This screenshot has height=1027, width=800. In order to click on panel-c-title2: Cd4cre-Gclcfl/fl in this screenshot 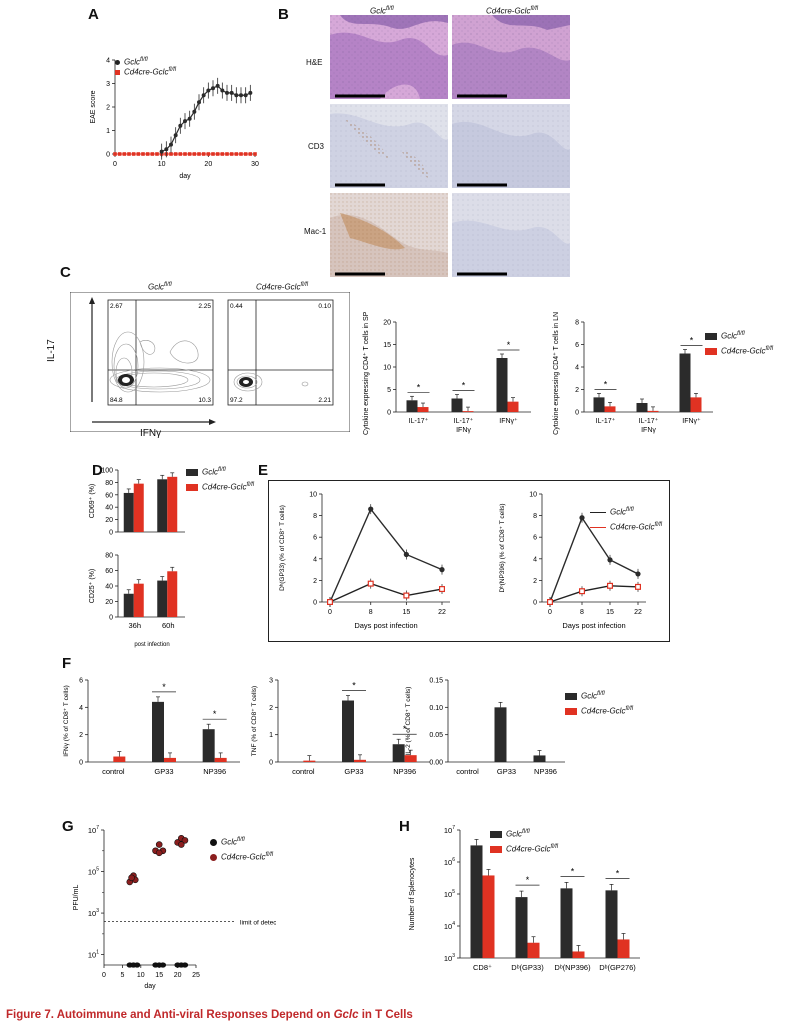, I will do `click(282, 287)`.